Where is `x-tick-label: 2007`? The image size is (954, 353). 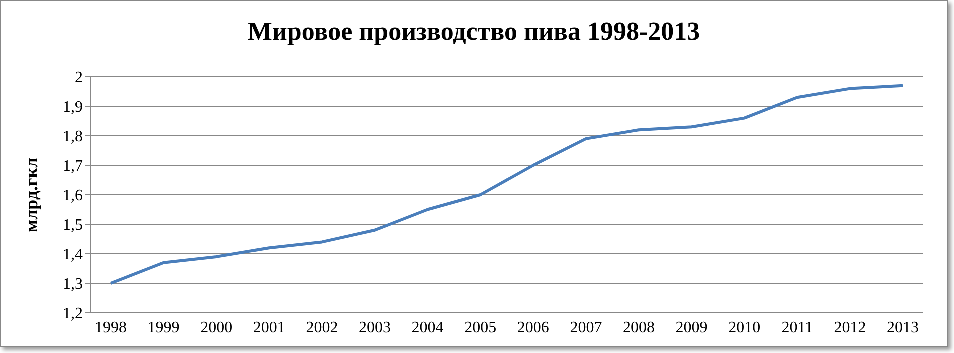 x-tick-label: 2007 is located at coordinates (586, 327).